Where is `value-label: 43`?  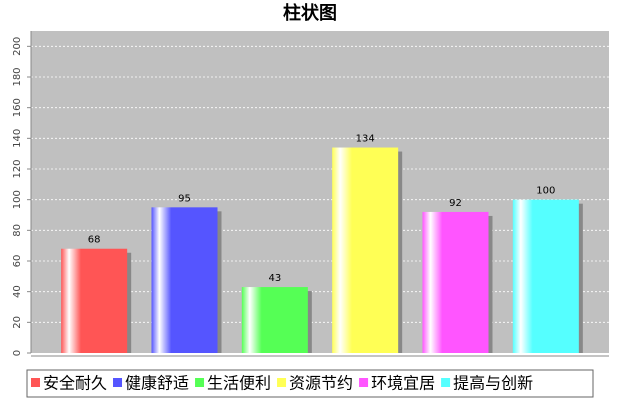 value-label: 43 is located at coordinates (274, 278).